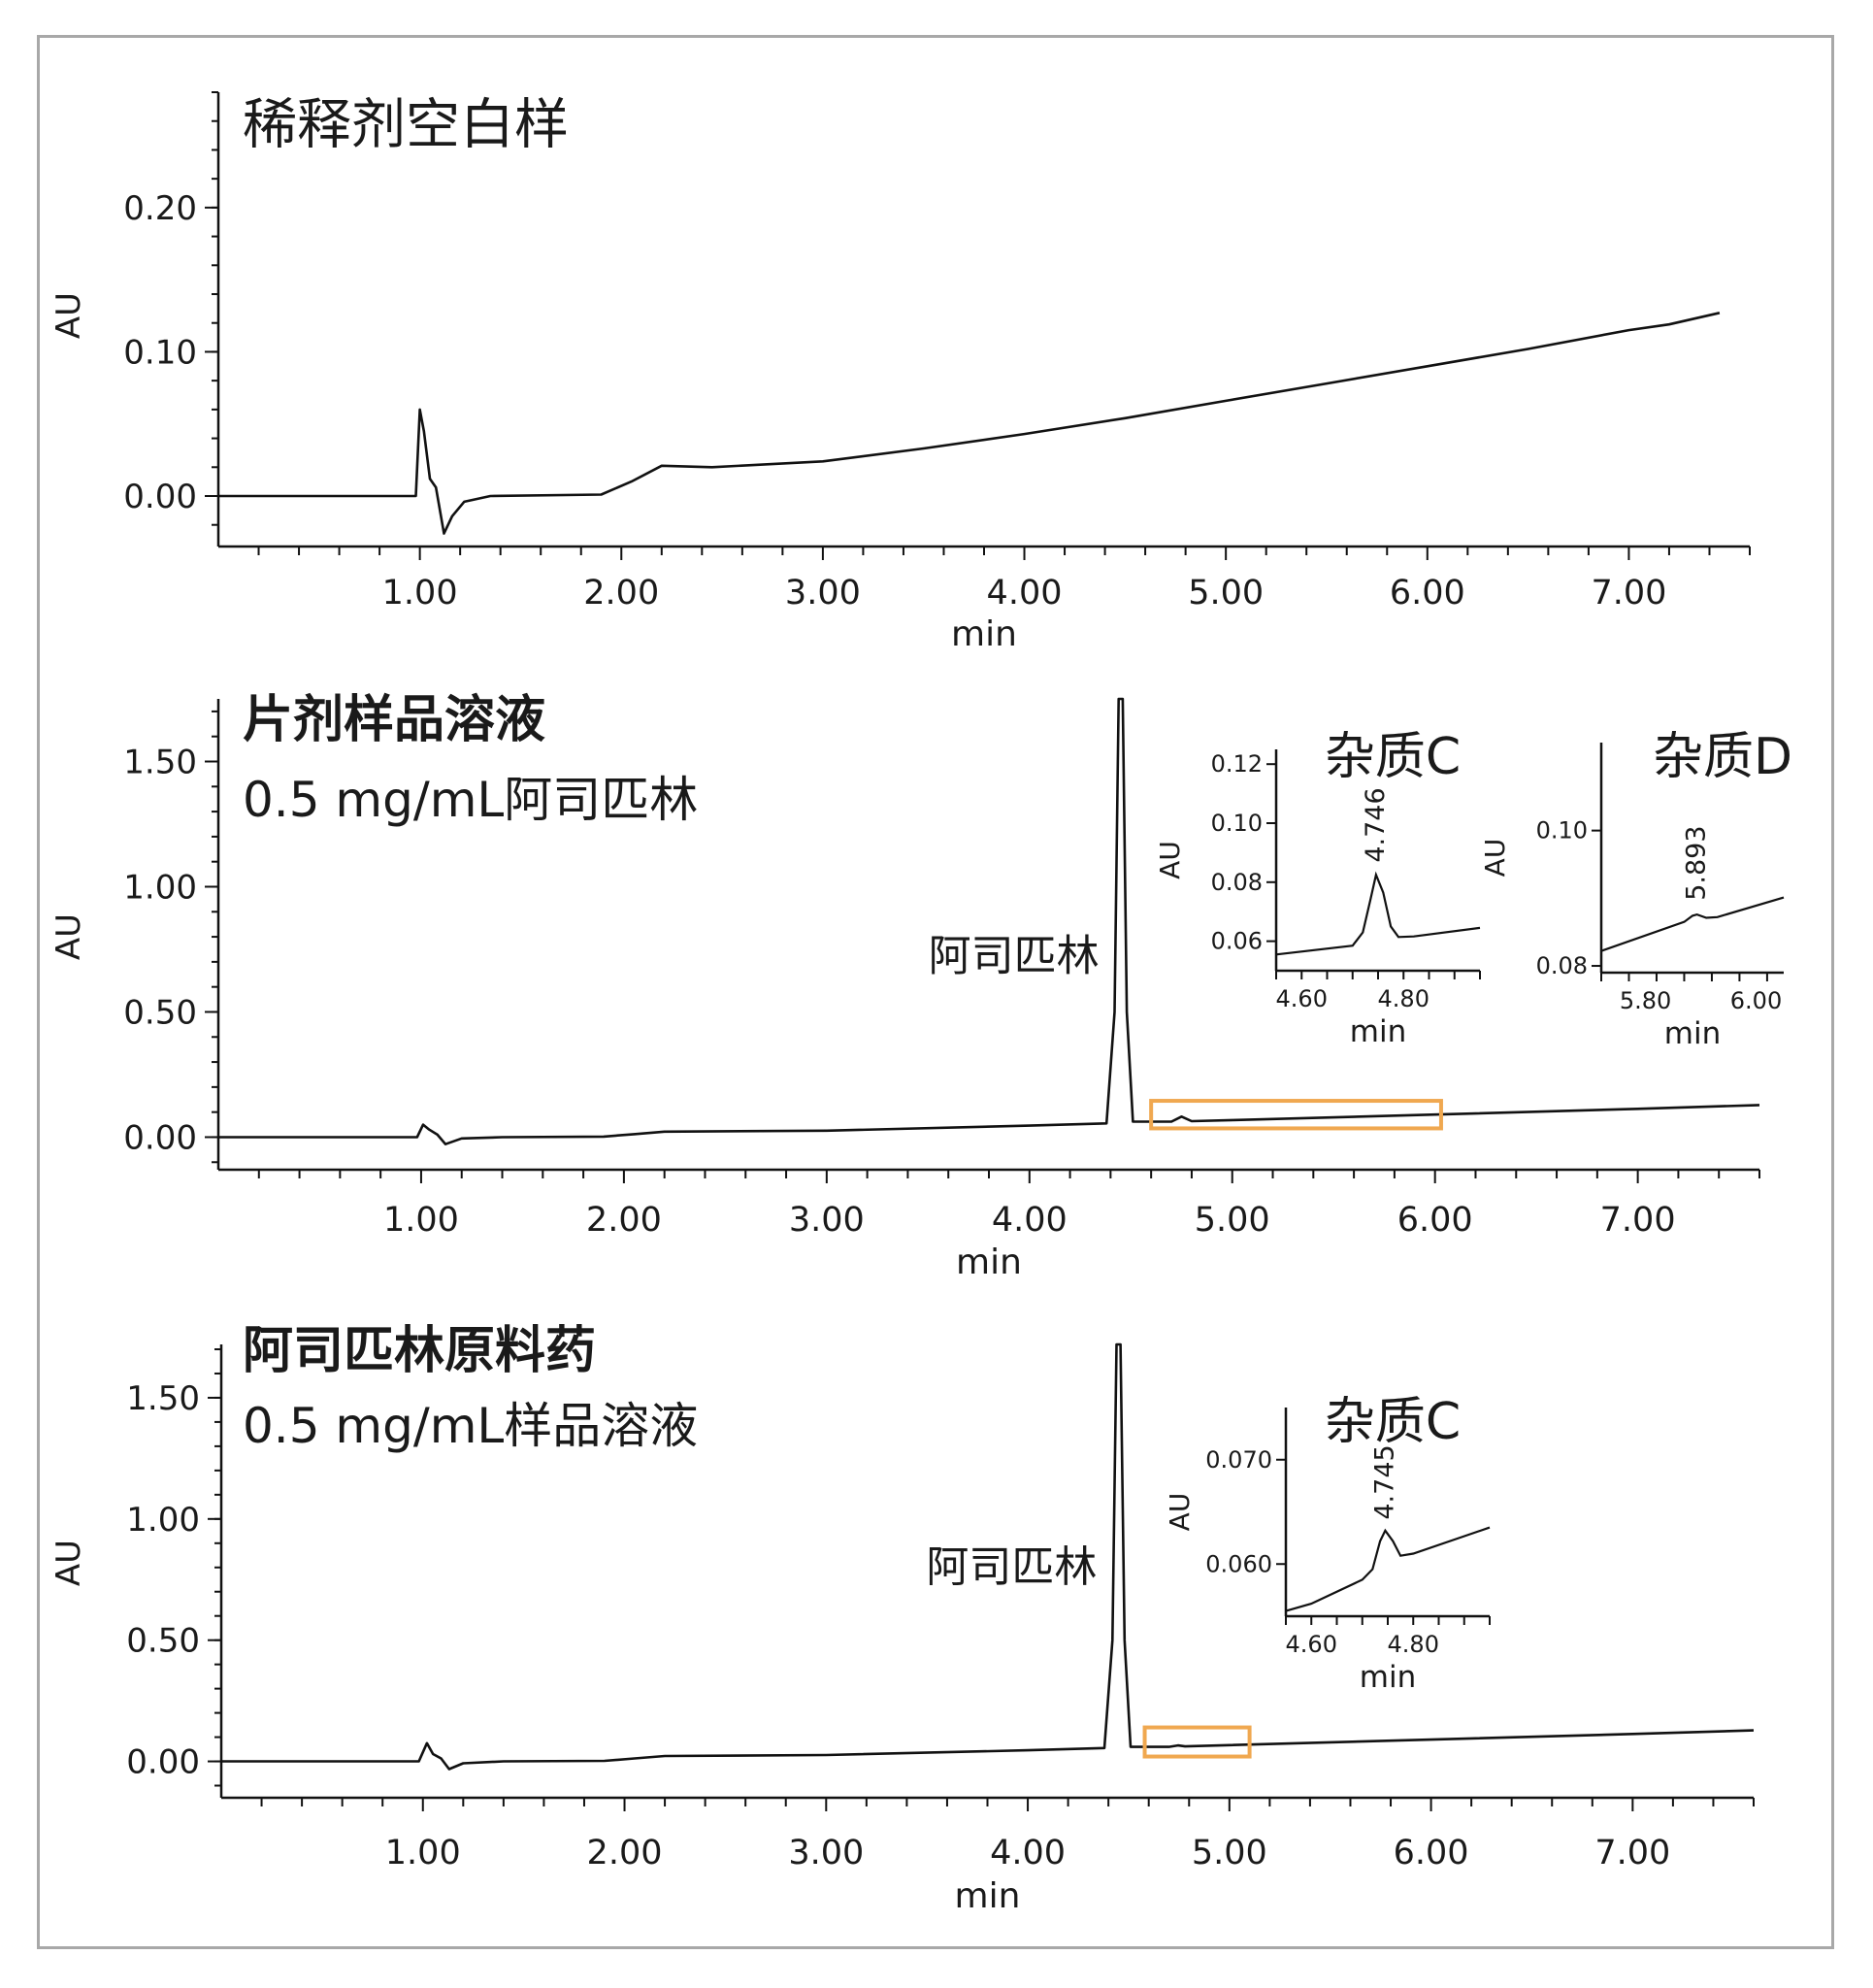 The image size is (1873, 1988). I want to click on chart-subtitle: 0.5 mg/mL阿司匹林, so click(470, 800).